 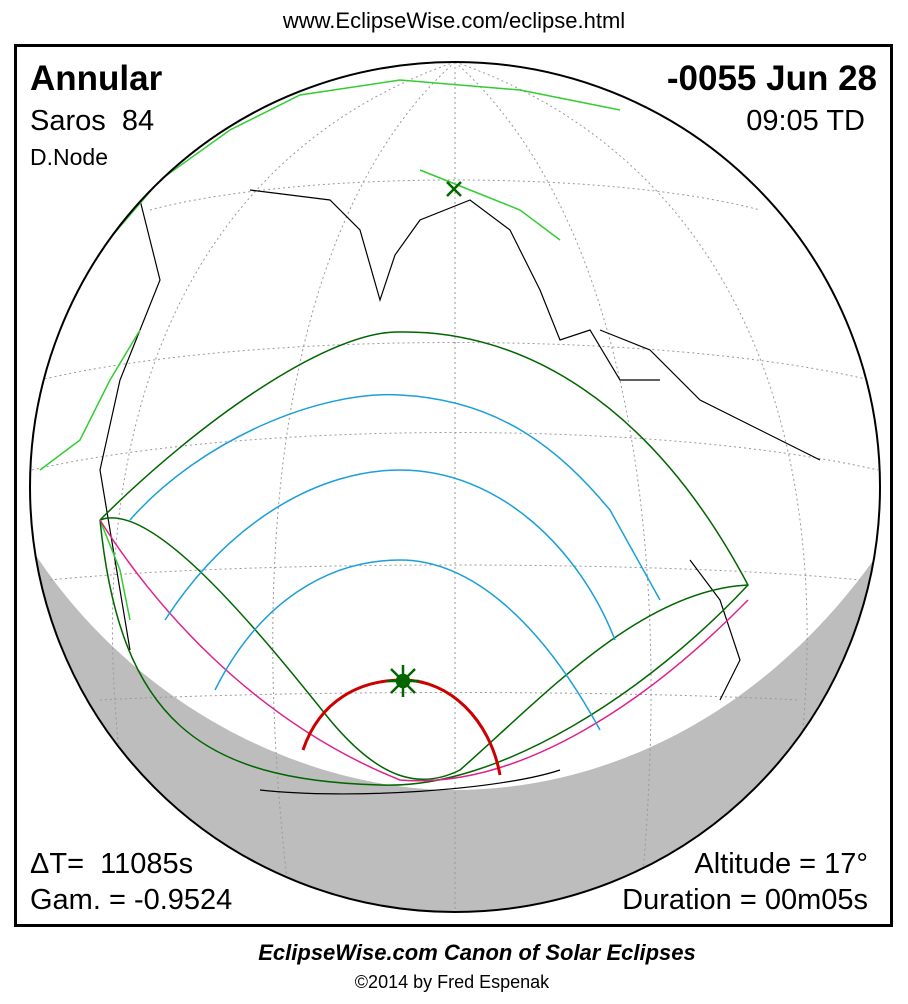 What do you see at coordinates (403, 681) in the screenshot?
I see `greatest-eclipse-marker` at bounding box center [403, 681].